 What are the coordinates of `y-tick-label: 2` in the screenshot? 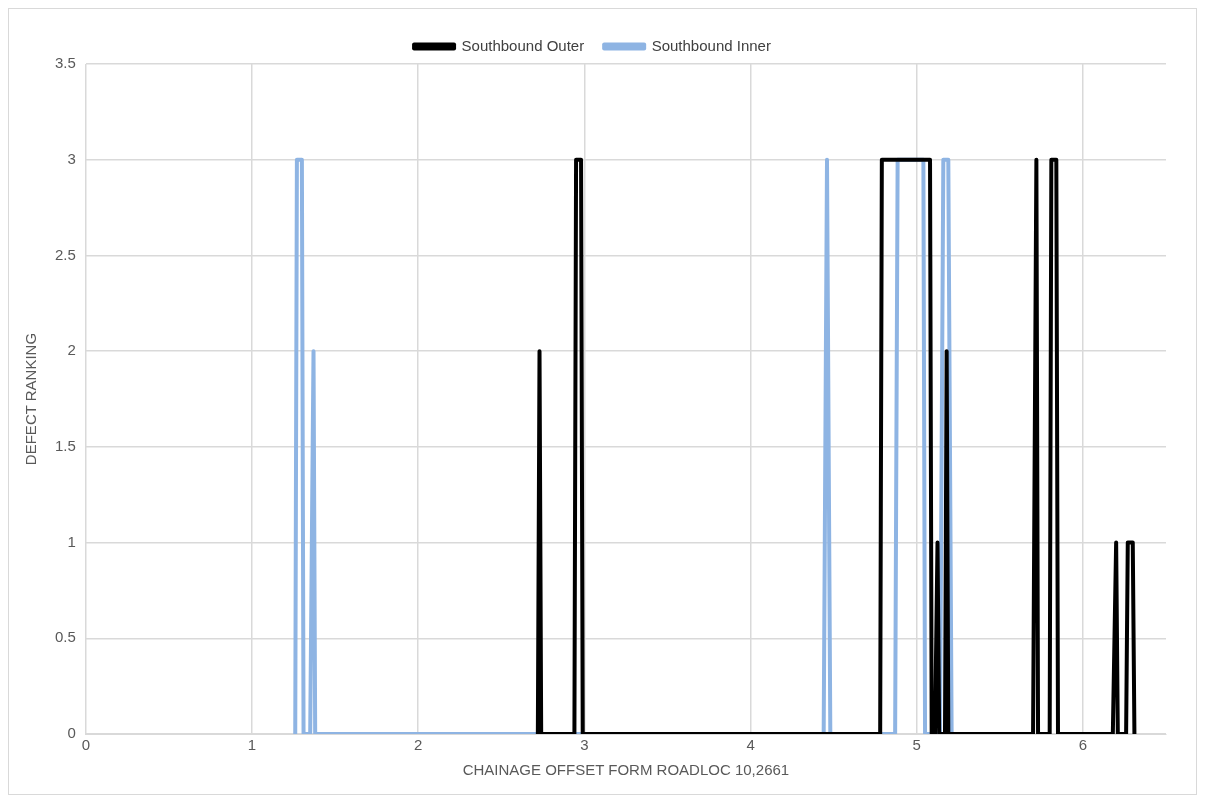 It's located at (71, 350).